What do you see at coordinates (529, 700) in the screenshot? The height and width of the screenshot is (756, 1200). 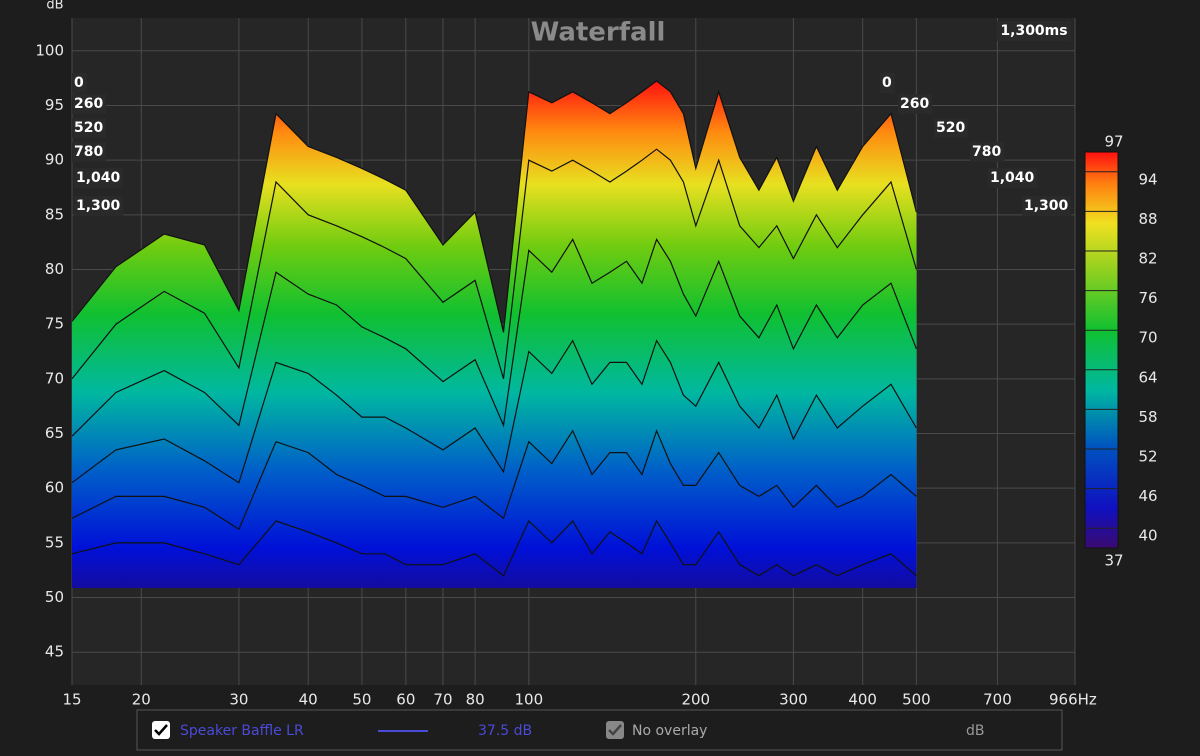 I see `x-tick-label: 100` at bounding box center [529, 700].